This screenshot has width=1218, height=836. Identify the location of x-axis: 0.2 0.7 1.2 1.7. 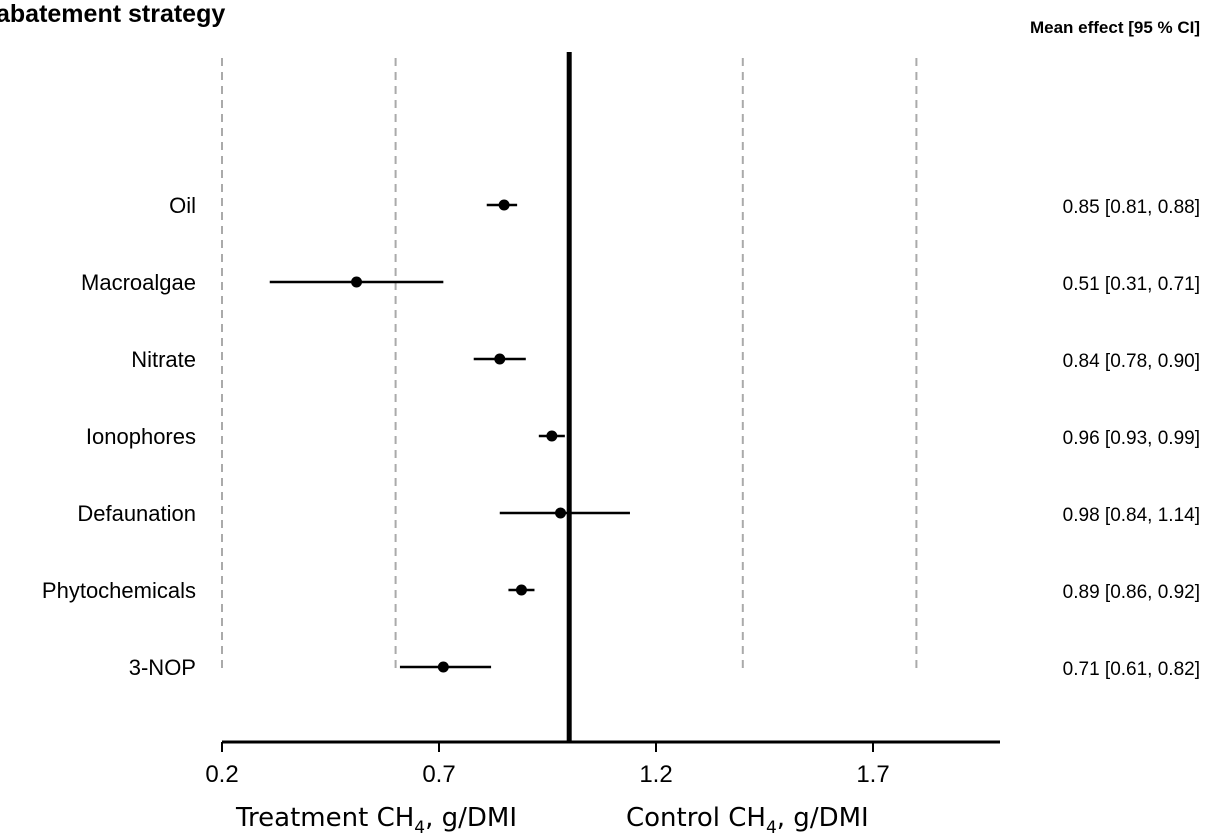
(602, 764).